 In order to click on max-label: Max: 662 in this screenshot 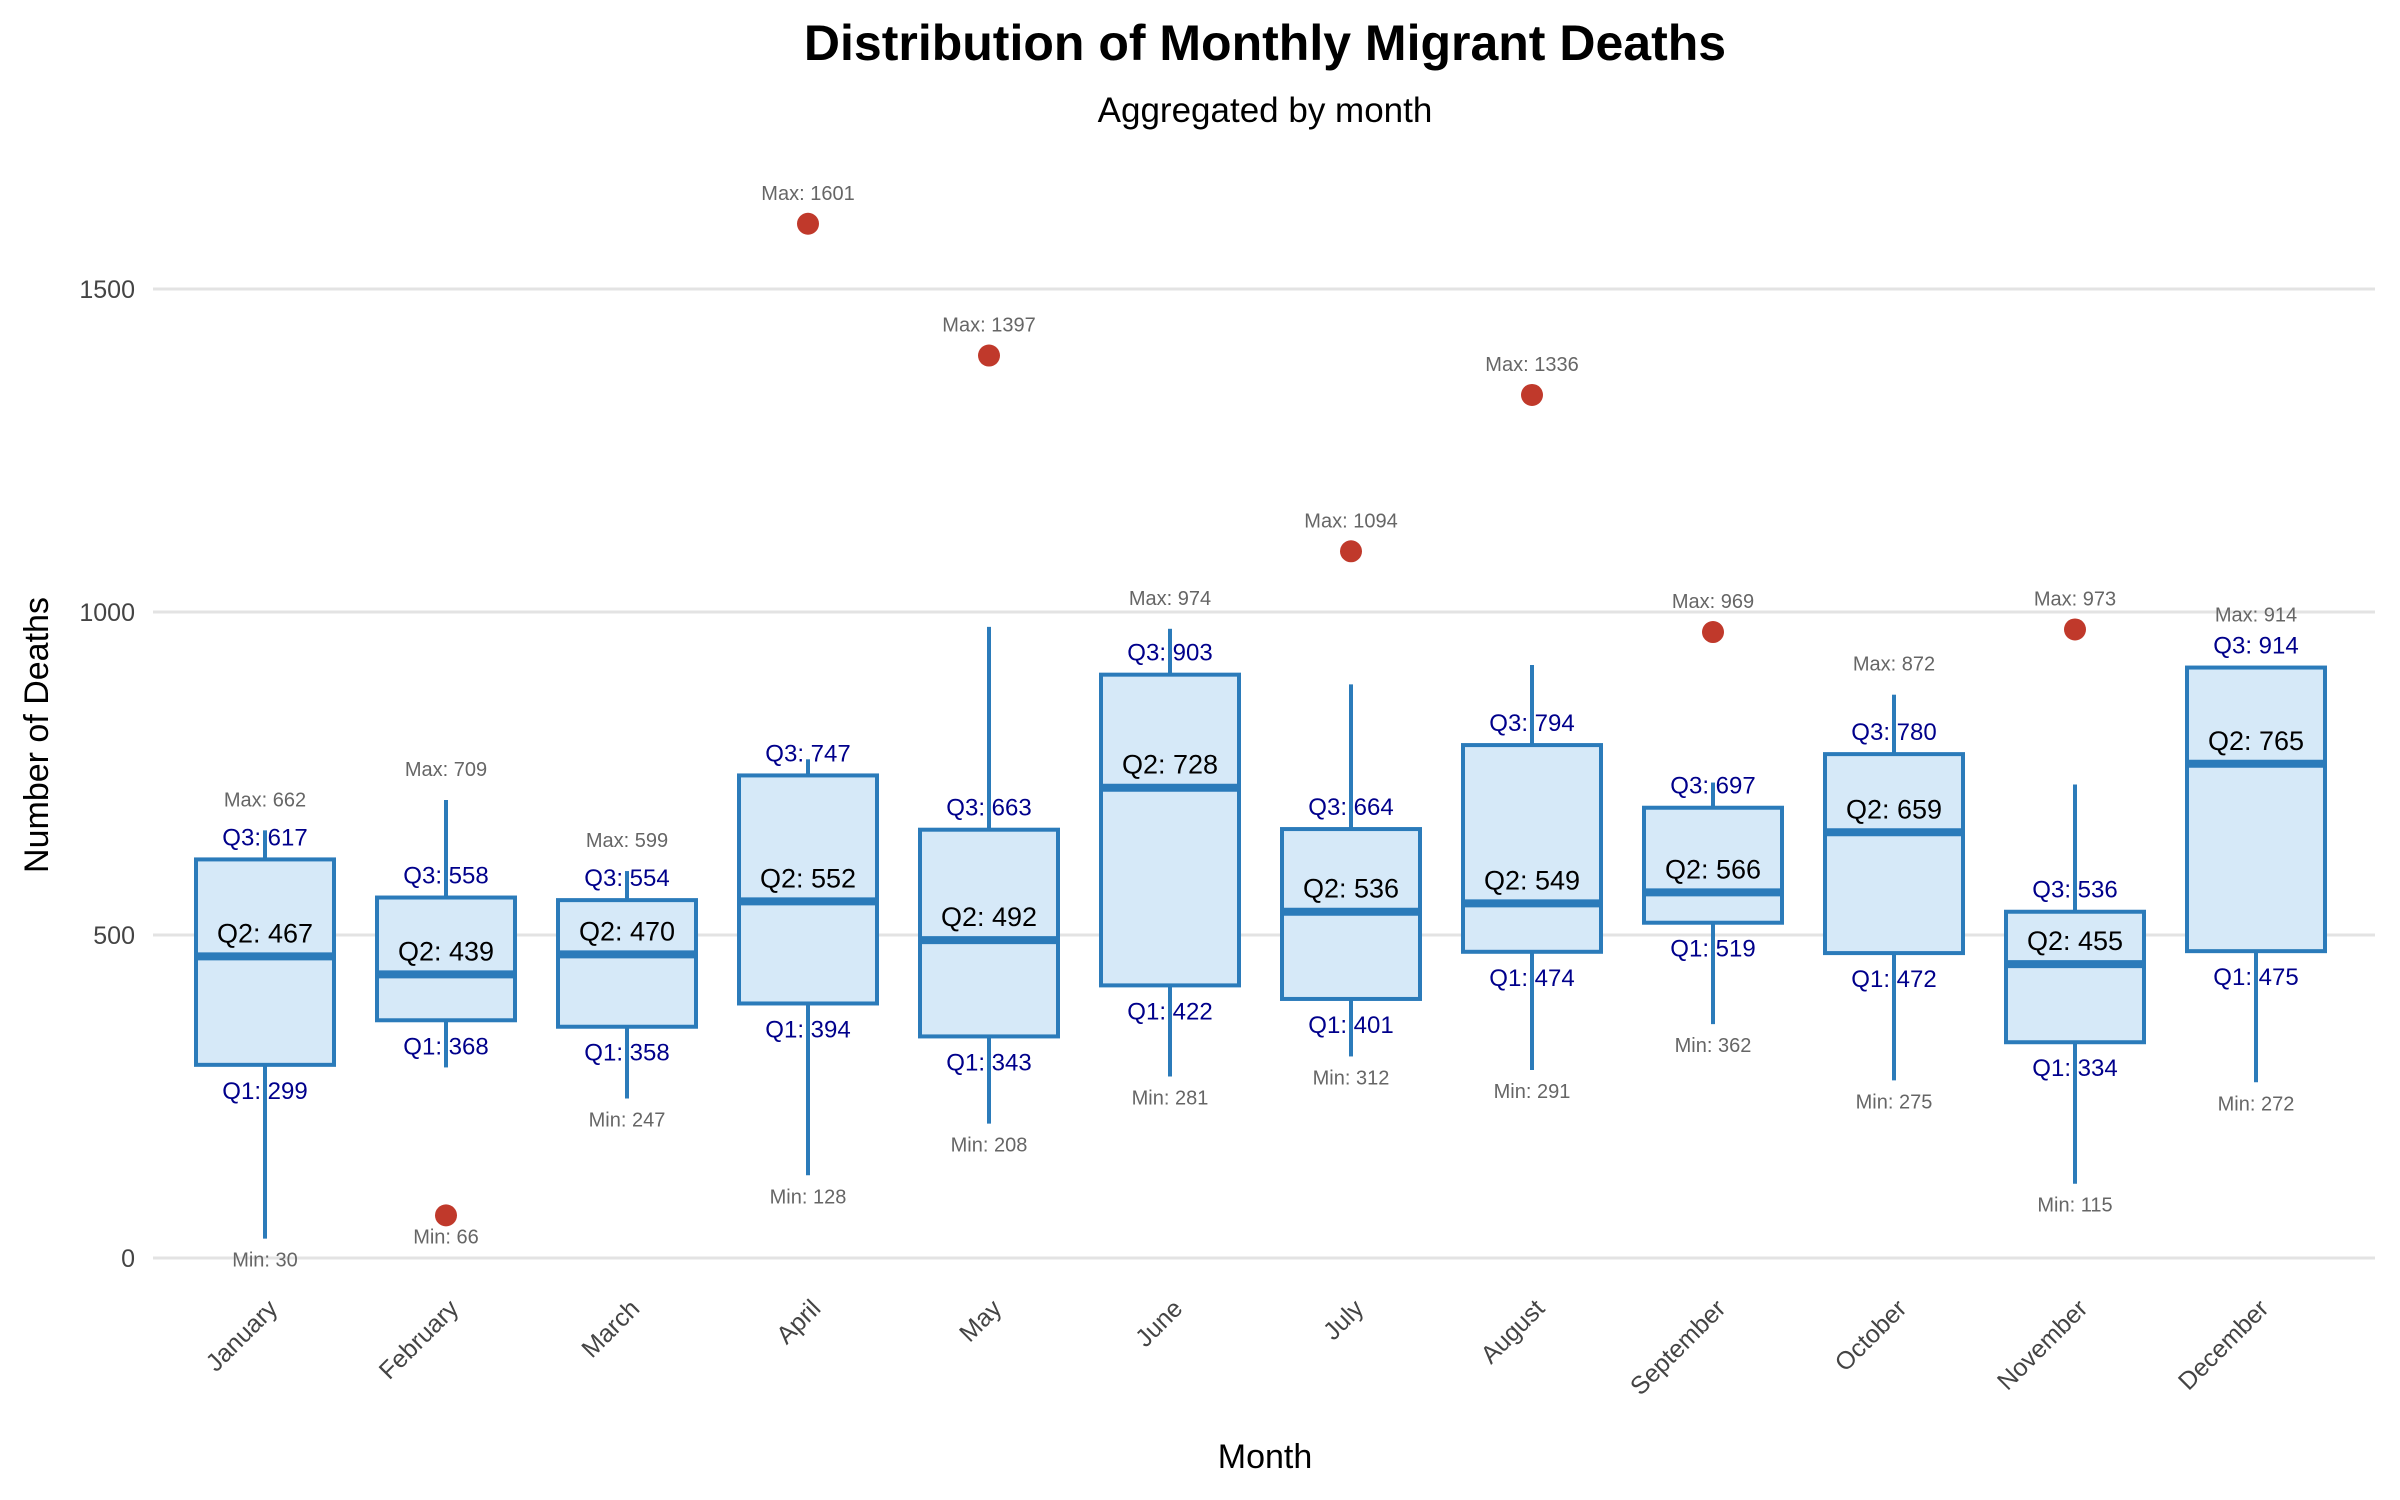, I will do `click(265, 800)`.